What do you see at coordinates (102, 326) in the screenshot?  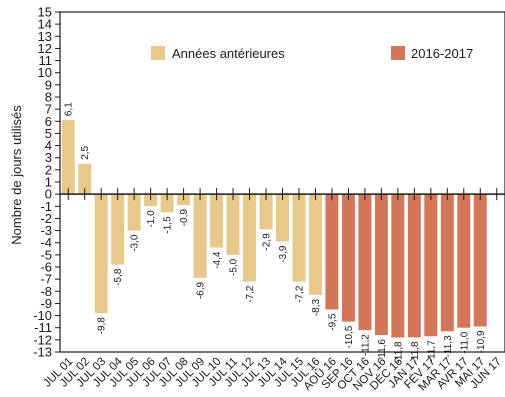 I see `bar-value-label: -9,8` at bounding box center [102, 326].